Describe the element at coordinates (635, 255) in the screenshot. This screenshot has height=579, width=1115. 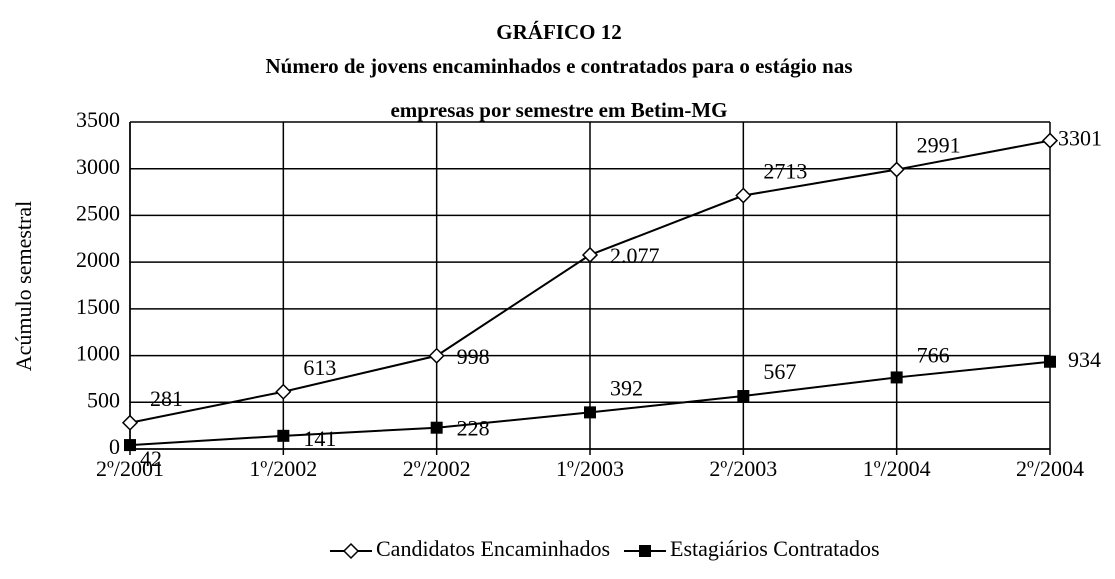
I see `data-label: 2.077` at that location.